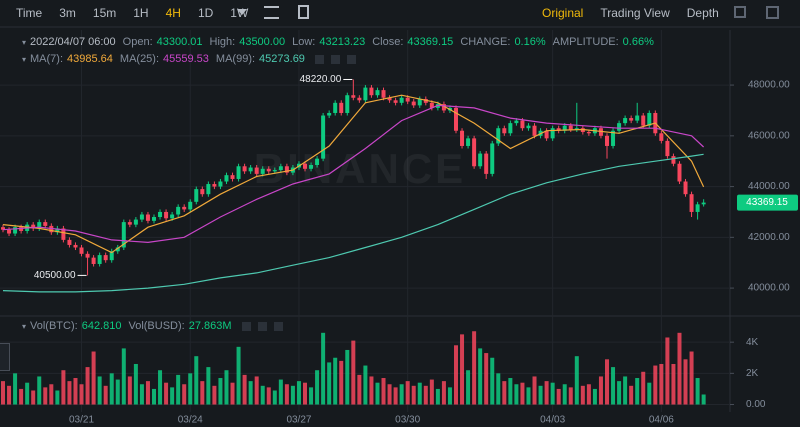 This screenshot has width=800, height=427. What do you see at coordinates (563, 13) in the screenshot?
I see `view-button: Original` at bounding box center [563, 13].